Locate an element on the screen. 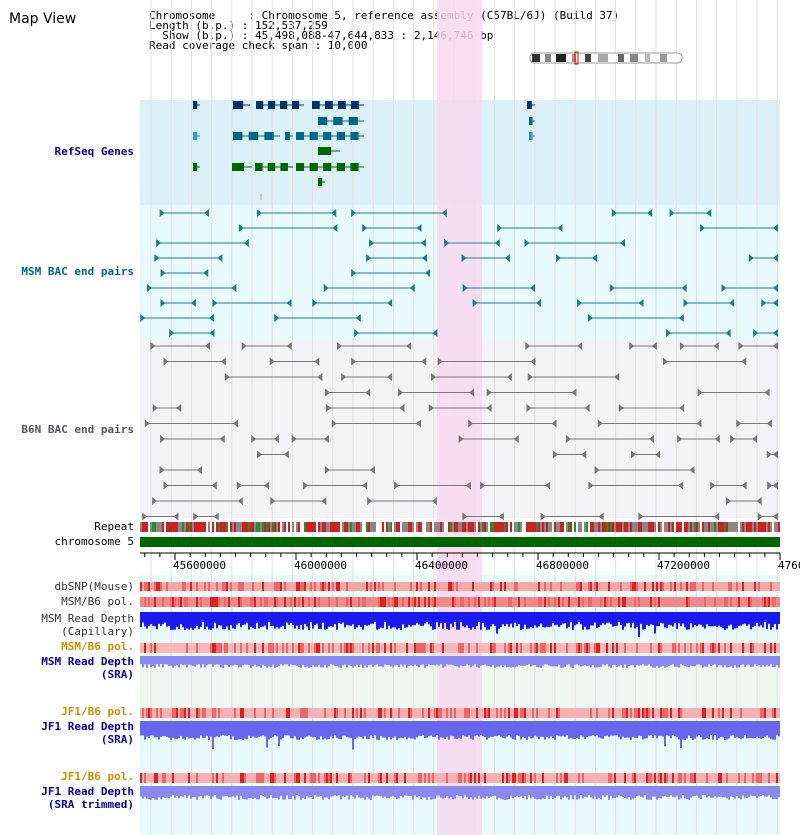 This screenshot has height=835, width=800. refseq-genes-label: RefSeq Genes is located at coordinates (94, 151).